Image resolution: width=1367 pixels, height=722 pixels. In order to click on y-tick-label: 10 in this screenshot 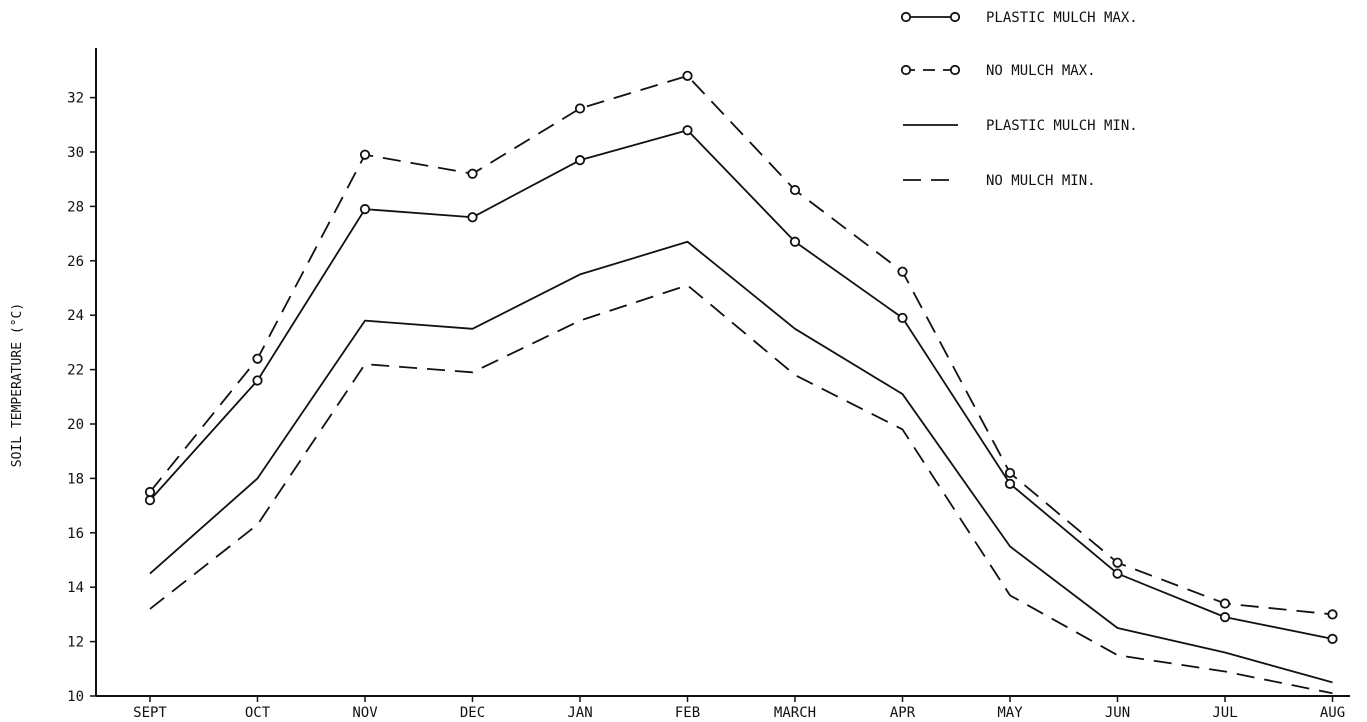, I will do `click(75, 697)`.